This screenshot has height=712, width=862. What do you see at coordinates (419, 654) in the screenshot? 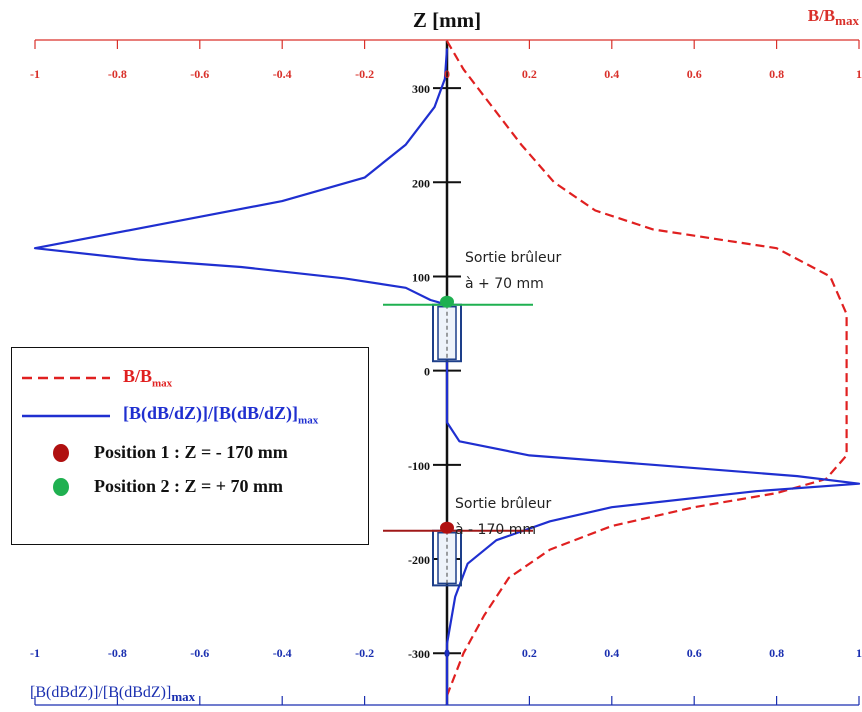
I see `z-tick-label-6: -300` at bounding box center [419, 654].